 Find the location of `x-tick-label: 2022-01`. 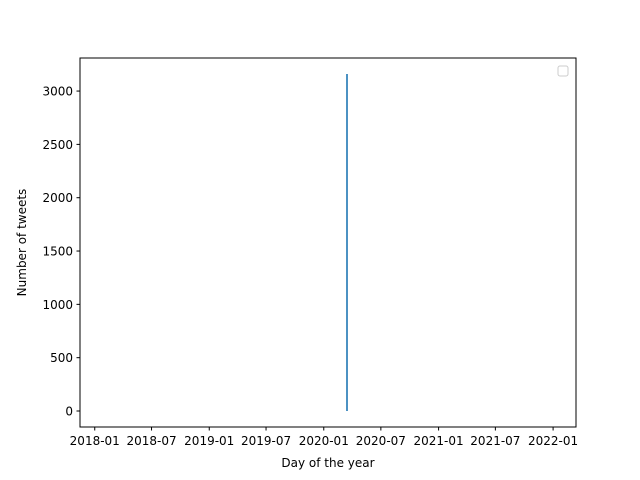

x-tick-label: 2022-01 is located at coordinates (553, 441).